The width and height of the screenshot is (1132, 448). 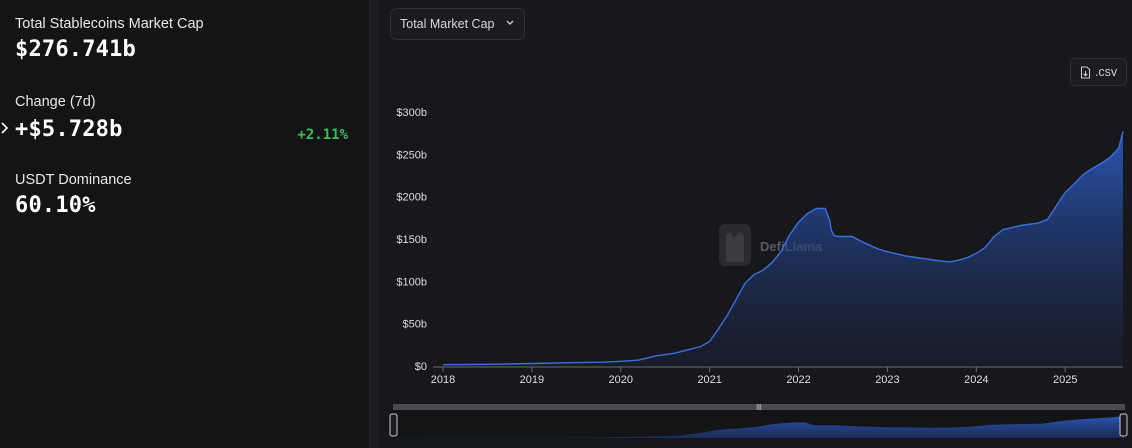 I want to click on metric-select: Total Market Cap, so click(x=457, y=24).